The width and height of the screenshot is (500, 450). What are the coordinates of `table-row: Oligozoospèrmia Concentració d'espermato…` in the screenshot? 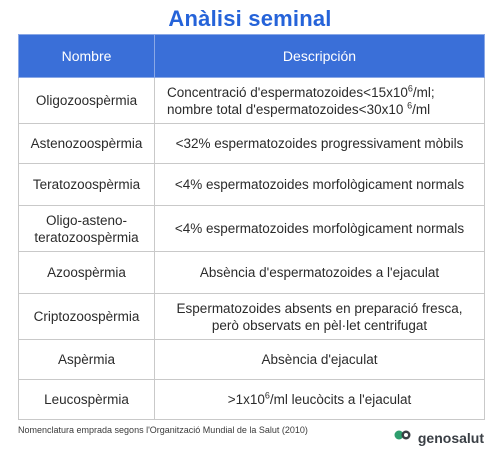 It's located at (251, 100).